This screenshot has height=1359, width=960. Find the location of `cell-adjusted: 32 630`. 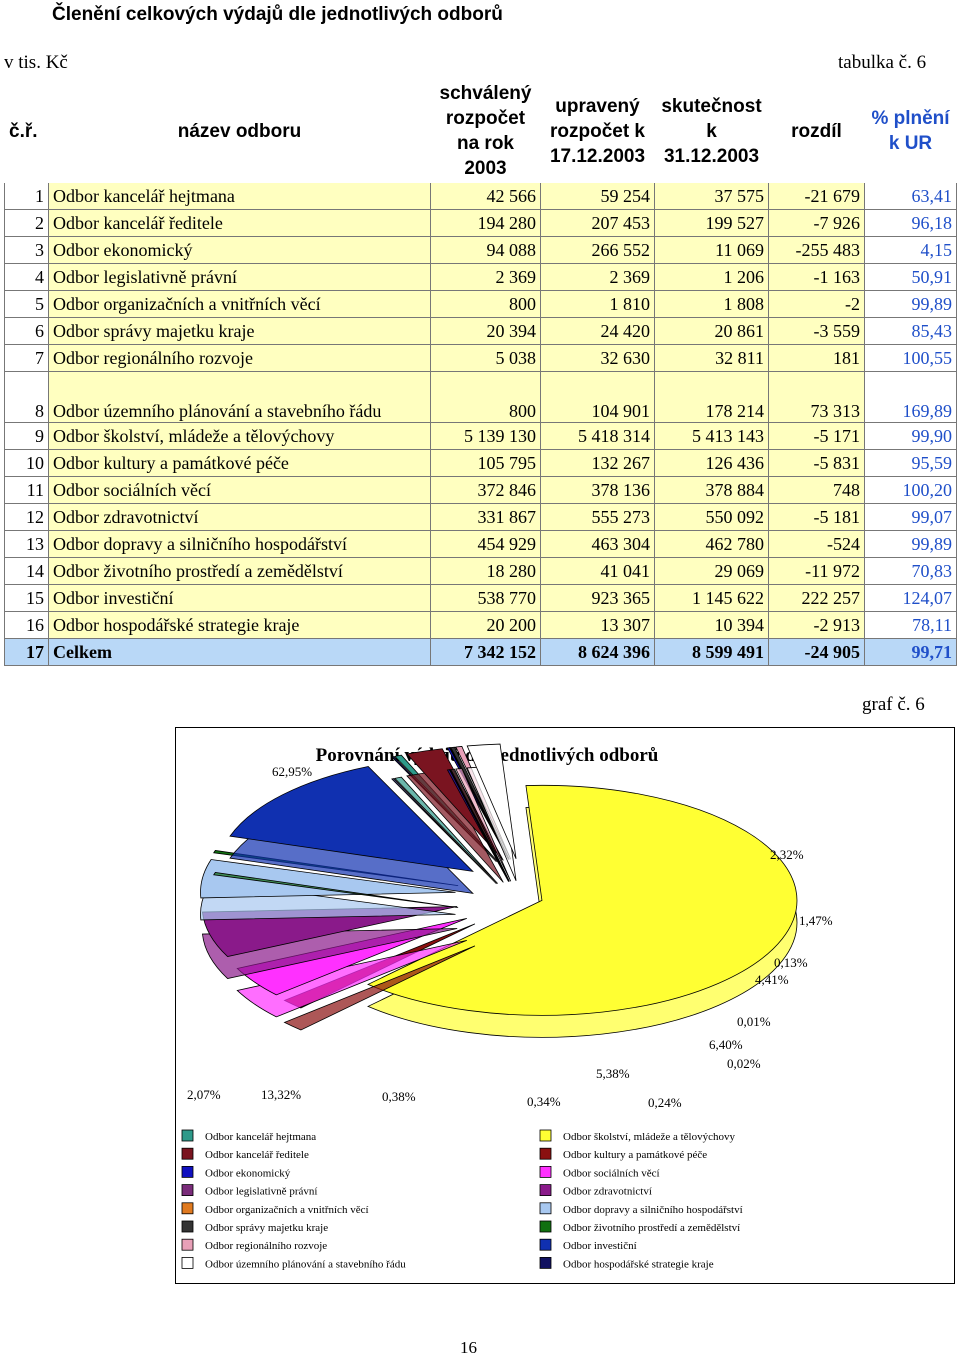

cell-adjusted: 32 630 is located at coordinates (597, 358).